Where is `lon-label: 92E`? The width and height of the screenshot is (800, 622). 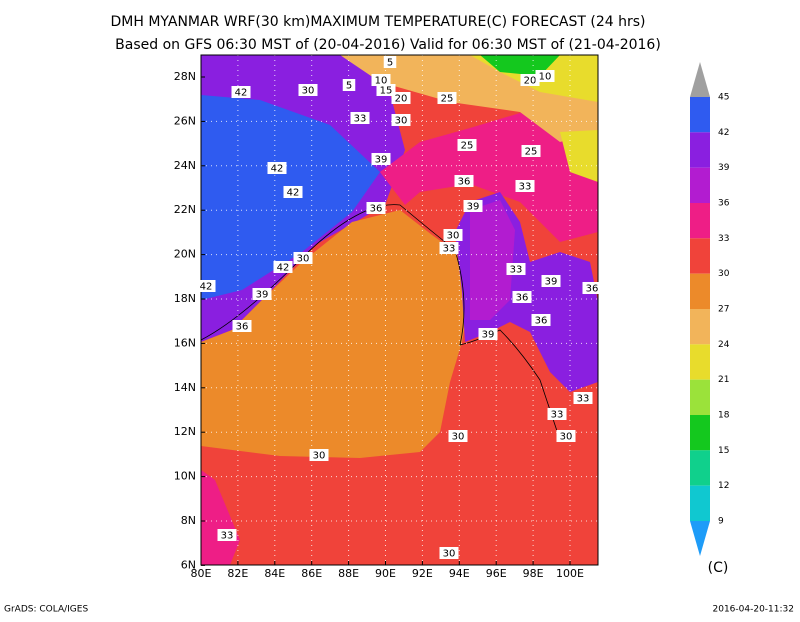 lon-label: 92E is located at coordinates (422, 573).